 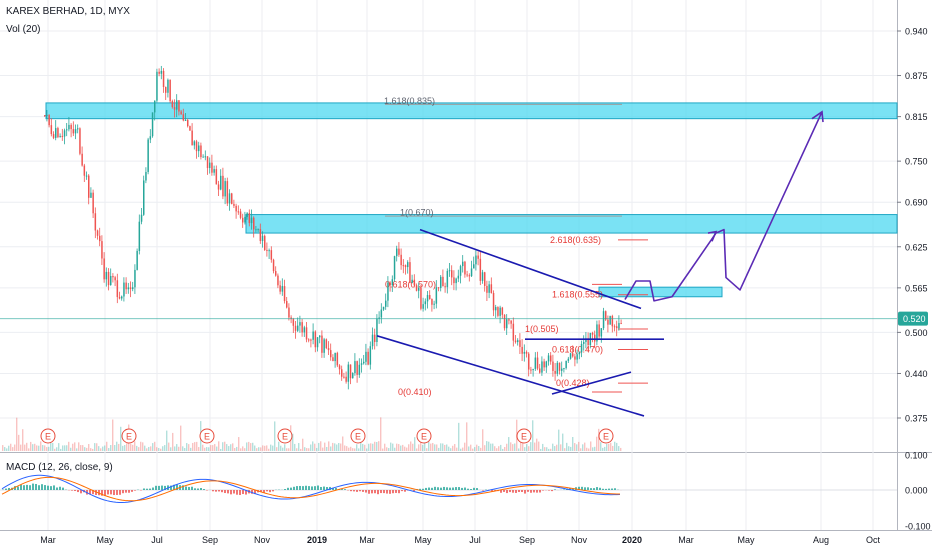 What do you see at coordinates (367, 540) in the screenshot?
I see `time-tick-label: Mar` at bounding box center [367, 540].